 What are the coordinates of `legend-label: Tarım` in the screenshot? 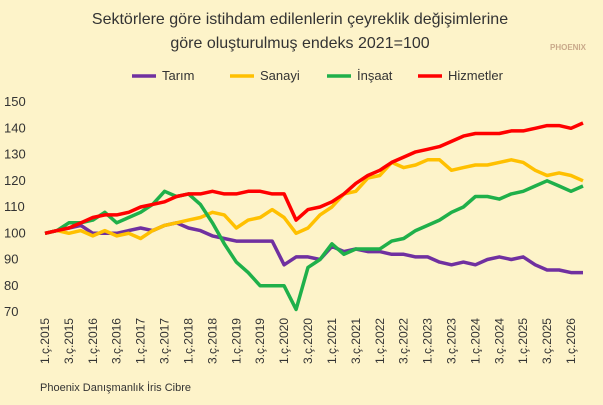 It's located at (178, 75).